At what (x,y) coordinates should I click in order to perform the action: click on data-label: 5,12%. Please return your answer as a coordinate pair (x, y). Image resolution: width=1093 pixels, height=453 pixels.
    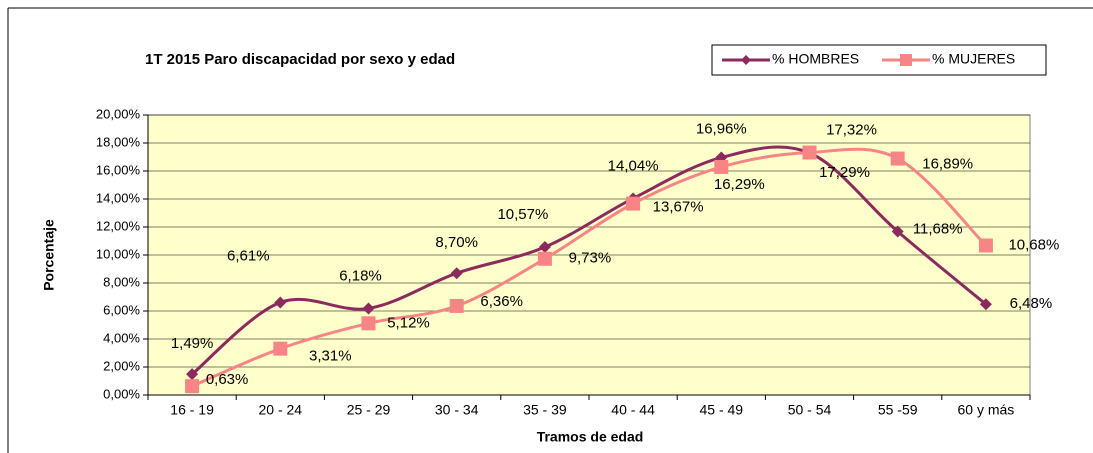
    Looking at the image, I should click on (408, 322).